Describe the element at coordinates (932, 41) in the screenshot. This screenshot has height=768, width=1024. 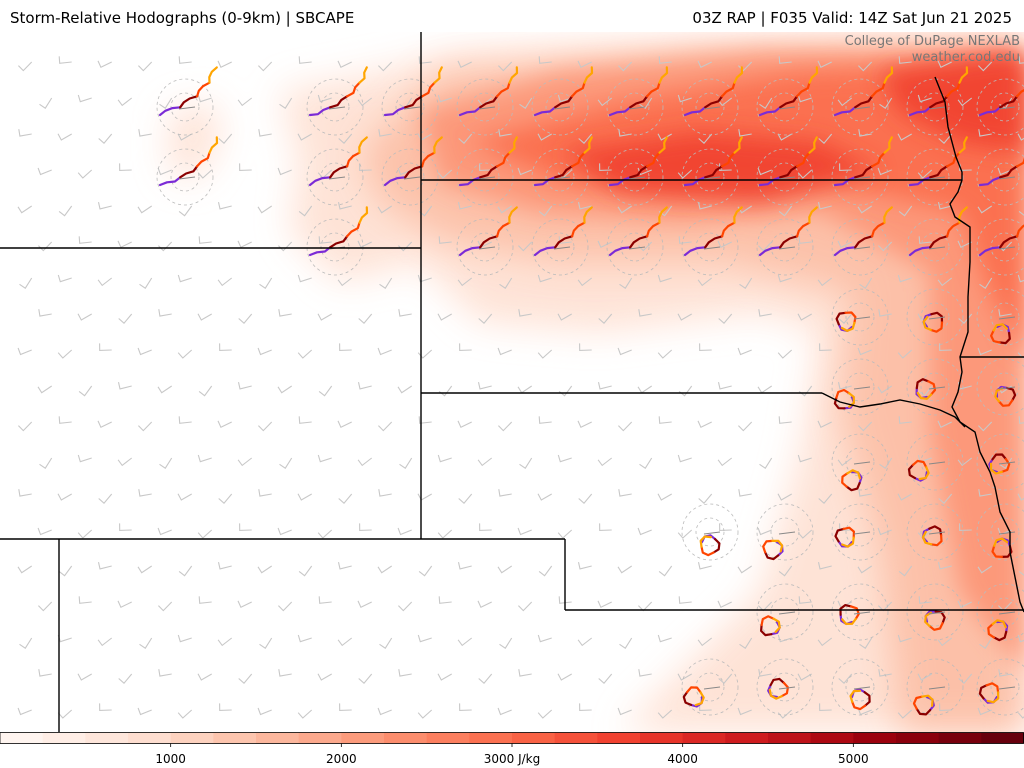
I see `credit-line-1: College of DuPage NEXLAB` at that location.